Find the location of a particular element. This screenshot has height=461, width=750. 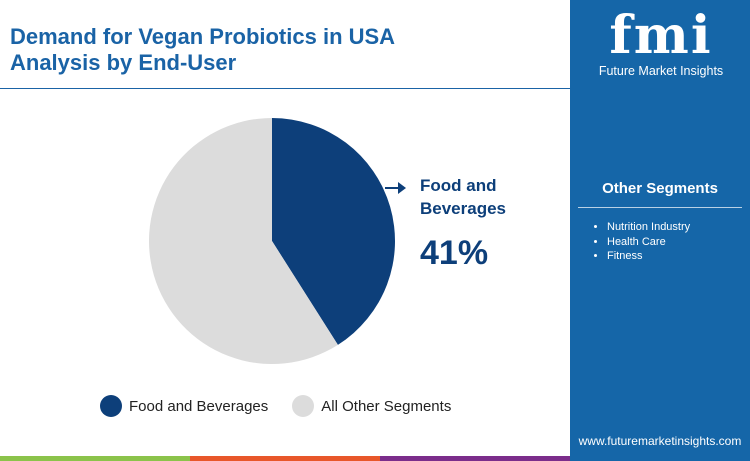

other-segments-title: Other Segments is located at coordinates (660, 188).